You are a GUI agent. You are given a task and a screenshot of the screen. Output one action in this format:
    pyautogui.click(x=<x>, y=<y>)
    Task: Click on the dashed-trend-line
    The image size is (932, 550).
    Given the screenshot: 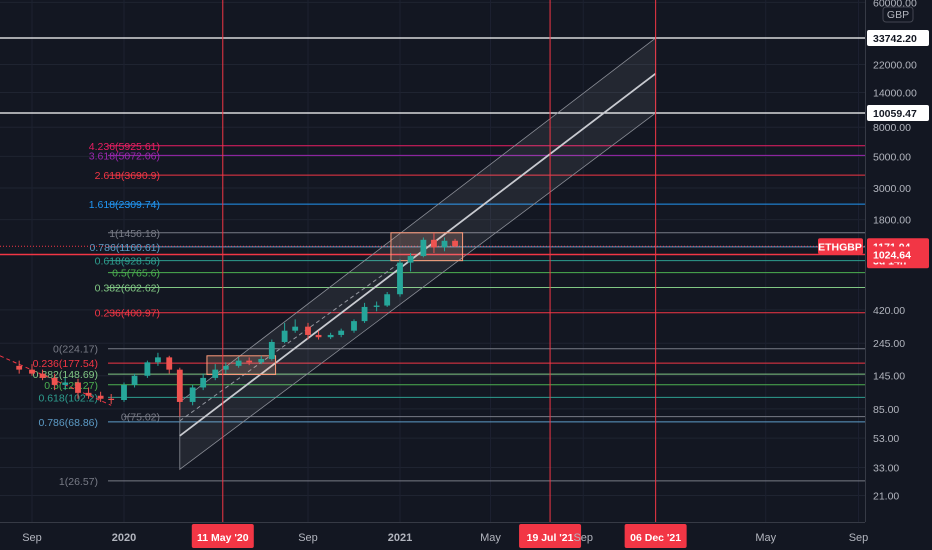 What is the action you would take?
    pyautogui.click(x=290, y=342)
    